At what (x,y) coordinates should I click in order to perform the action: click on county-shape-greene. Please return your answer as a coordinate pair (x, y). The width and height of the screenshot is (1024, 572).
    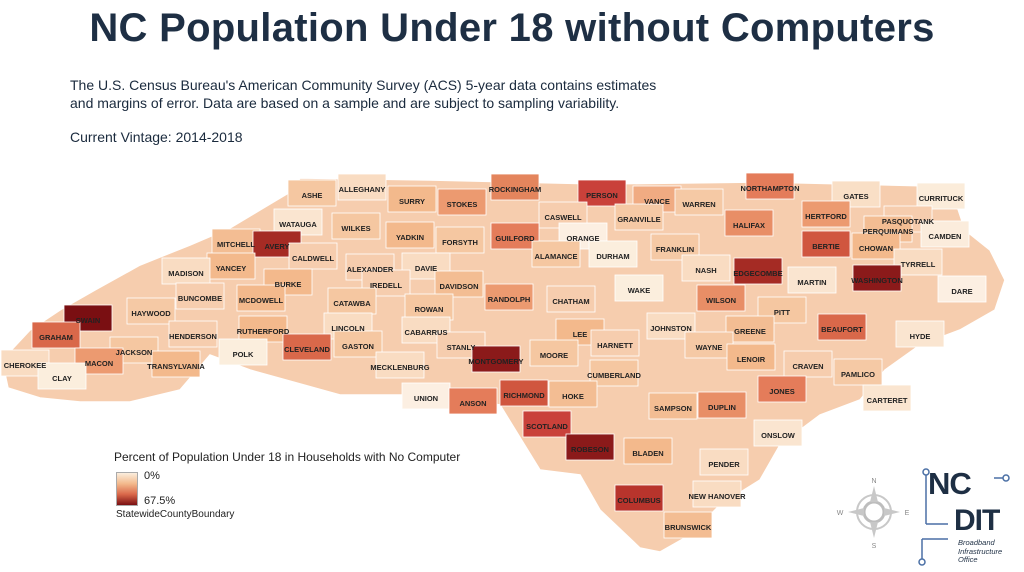
    Looking at the image, I should click on (750, 329).